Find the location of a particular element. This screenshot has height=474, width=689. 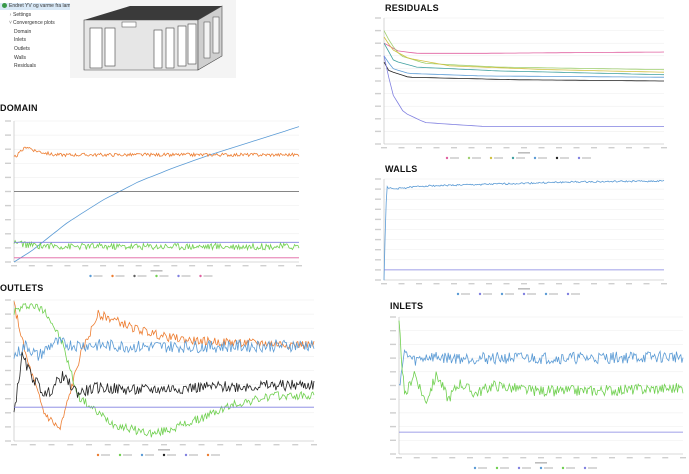

inlets-title: INLETS is located at coordinates (407, 306).